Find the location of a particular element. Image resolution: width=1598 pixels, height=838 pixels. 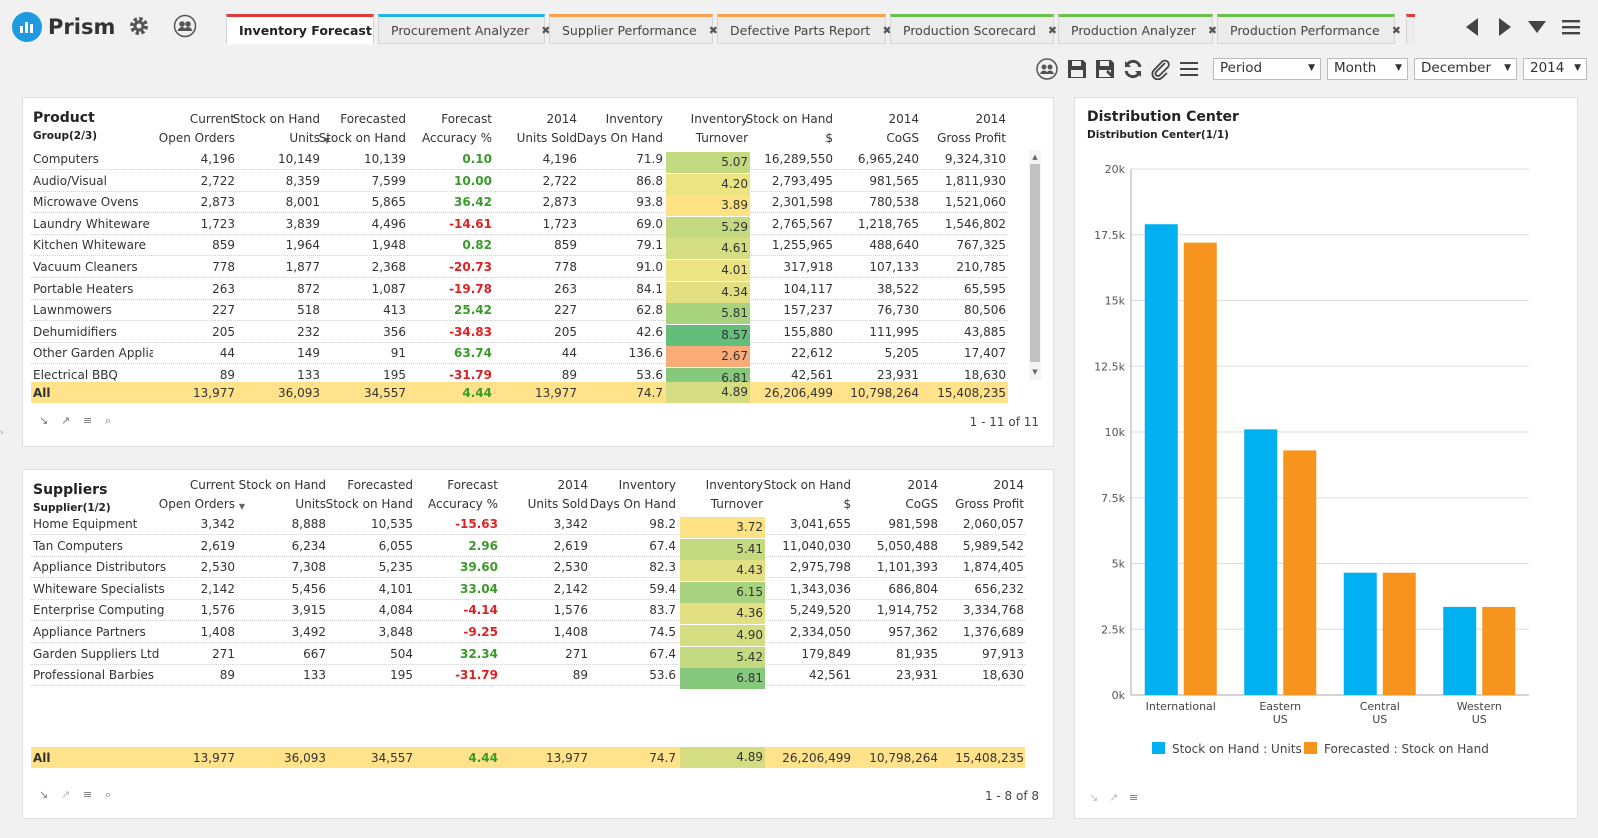

turnover-cell: 3.72 is located at coordinates (722, 527).